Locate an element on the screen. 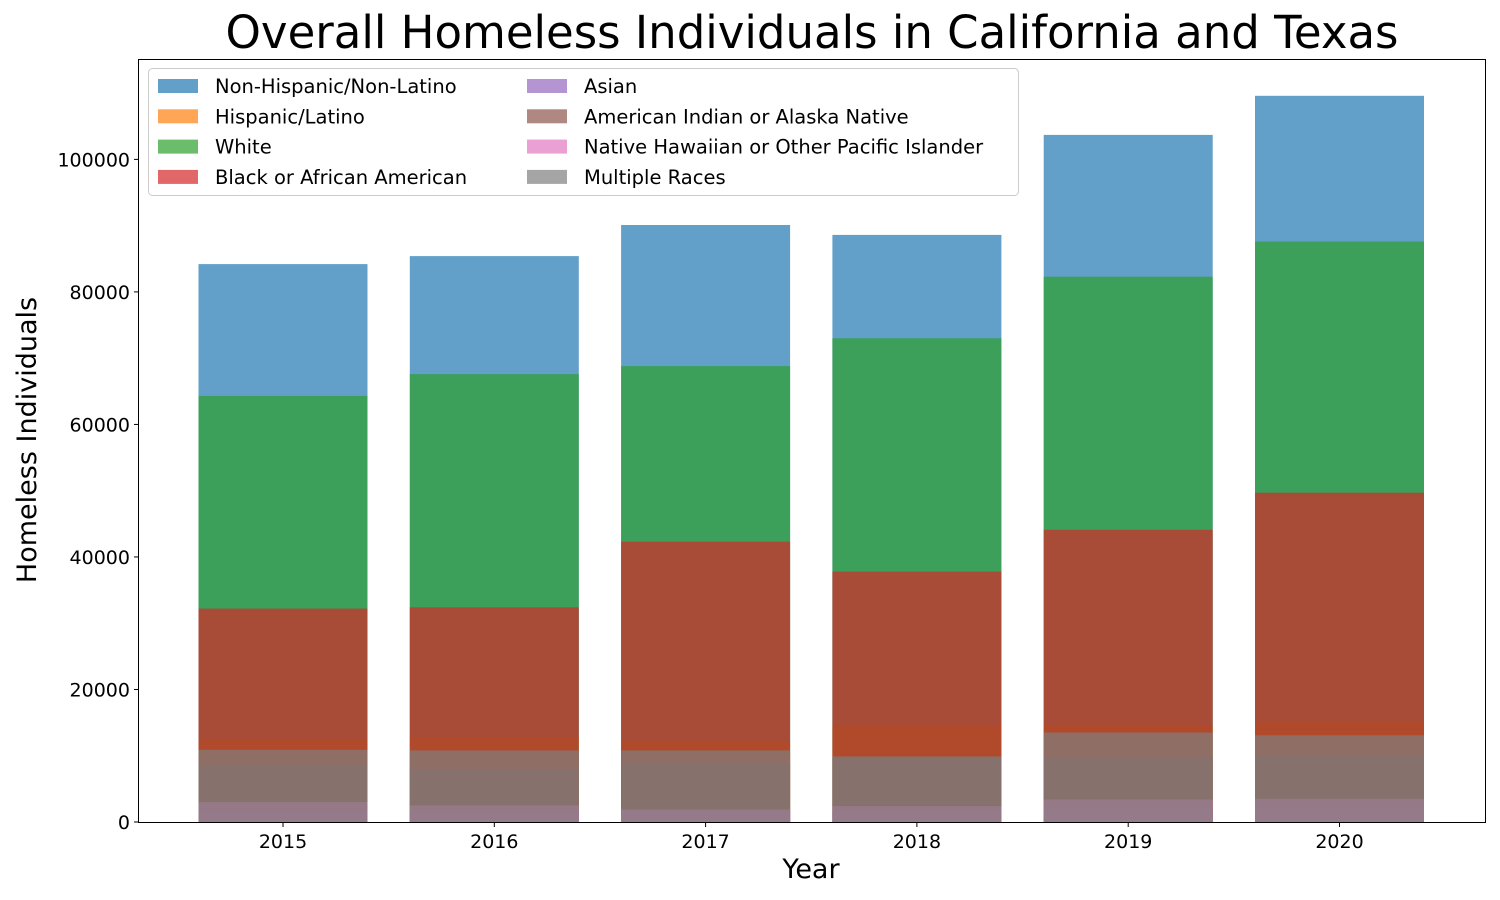  legend-label: Non-Hispanic/Non-Latino is located at coordinates (336, 86).